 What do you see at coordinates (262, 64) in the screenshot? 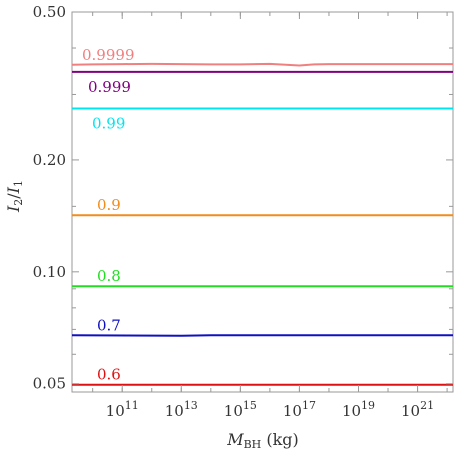
I see `series-line-0.9999` at bounding box center [262, 64].